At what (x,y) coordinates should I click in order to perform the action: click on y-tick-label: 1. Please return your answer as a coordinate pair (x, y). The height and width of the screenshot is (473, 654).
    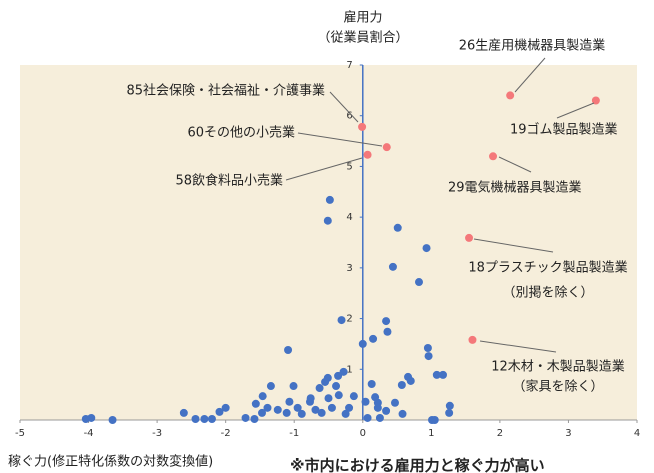
    Looking at the image, I should click on (349, 369).